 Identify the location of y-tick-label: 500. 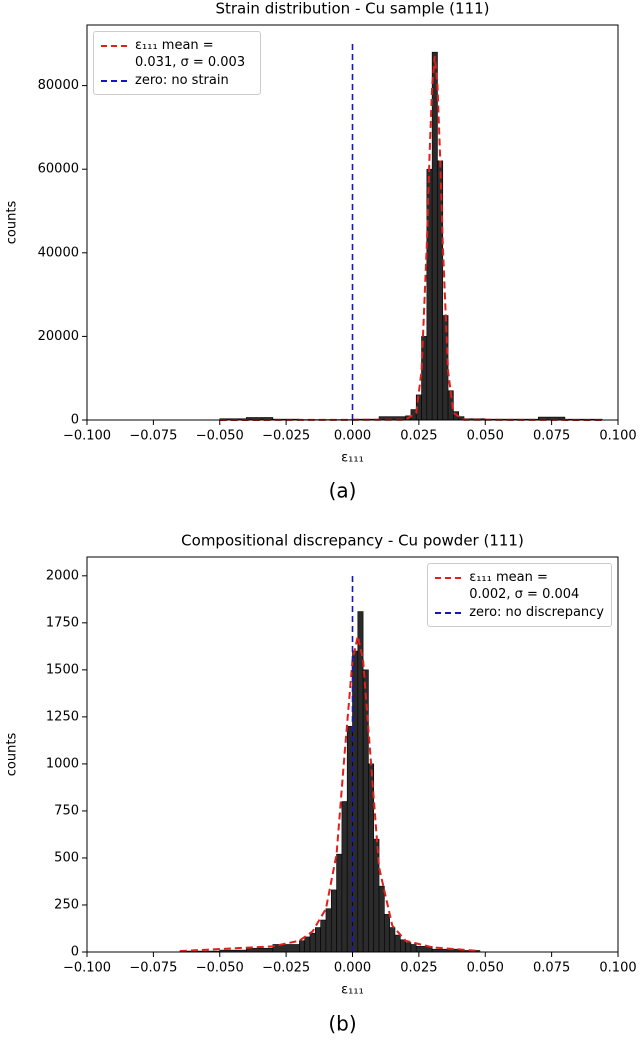
(66, 857).